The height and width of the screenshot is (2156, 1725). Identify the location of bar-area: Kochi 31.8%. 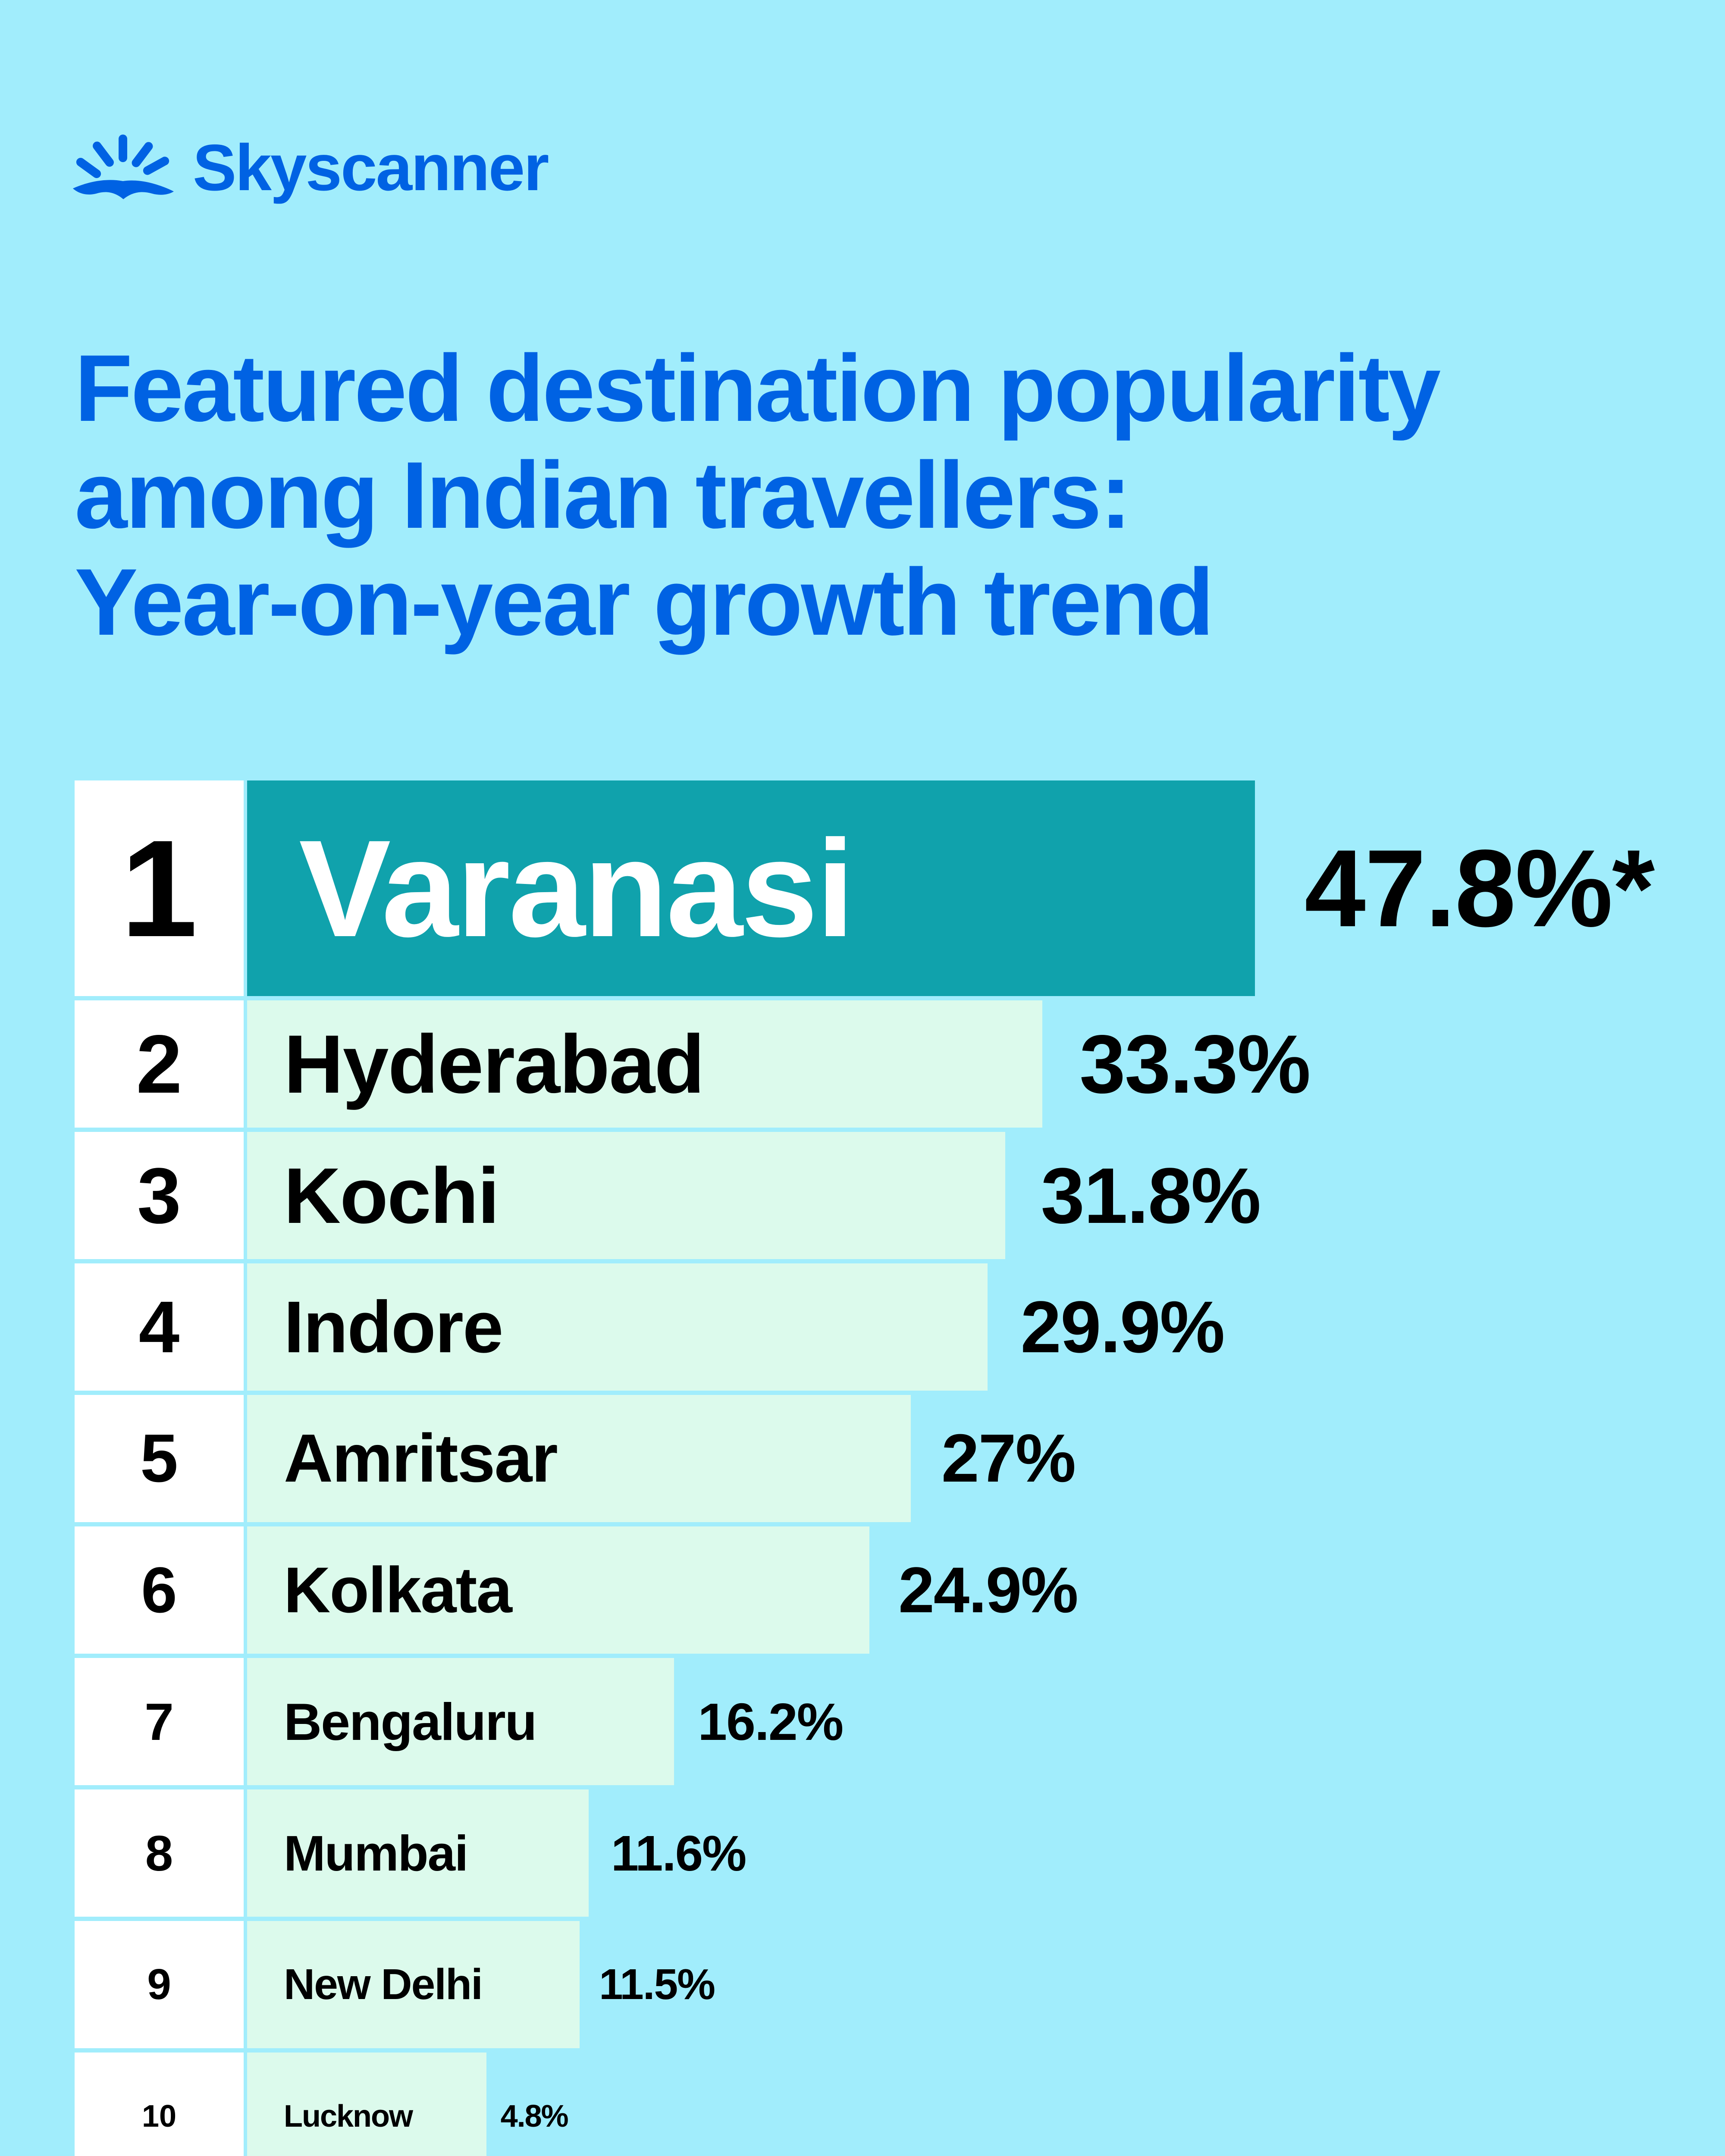
(986, 1195).